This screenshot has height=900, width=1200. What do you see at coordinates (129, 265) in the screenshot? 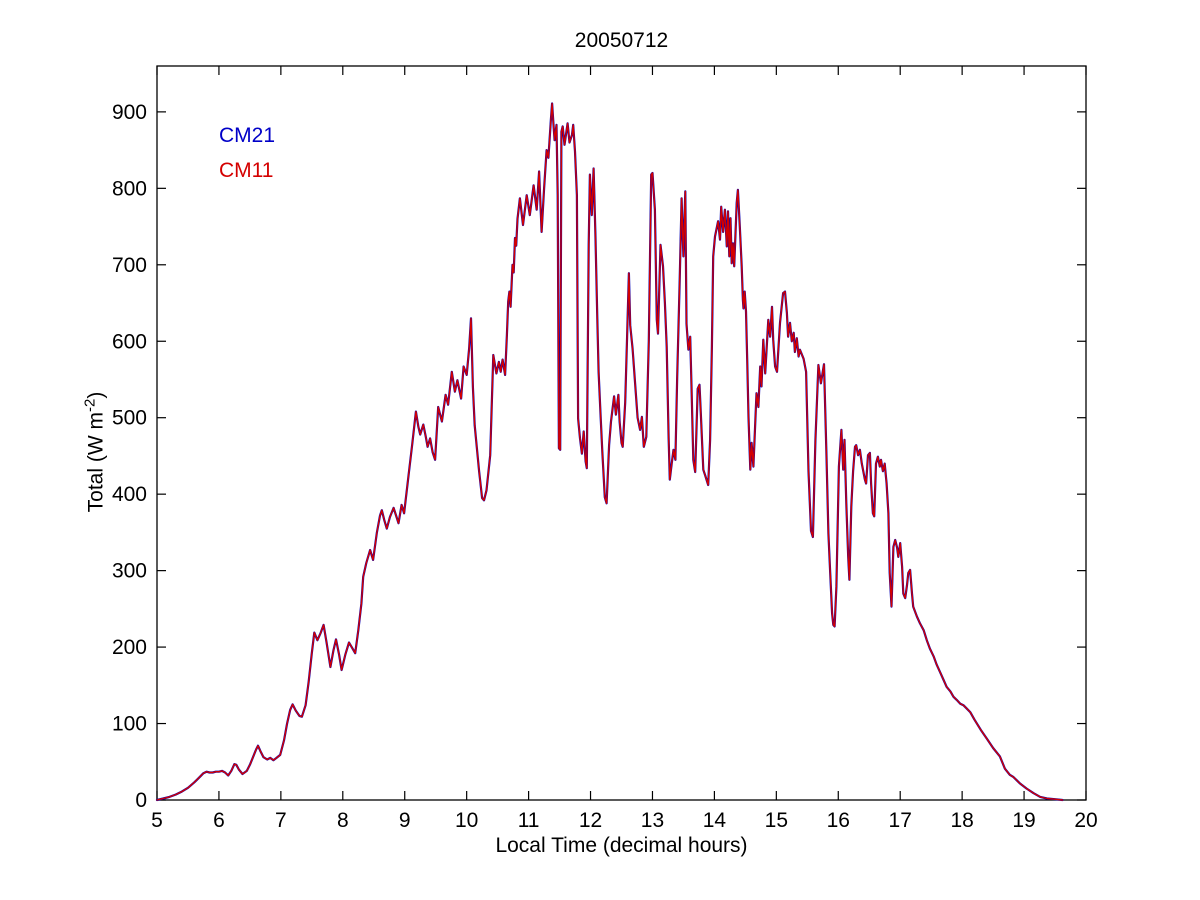
I see `y-tick-label: 700` at bounding box center [129, 265].